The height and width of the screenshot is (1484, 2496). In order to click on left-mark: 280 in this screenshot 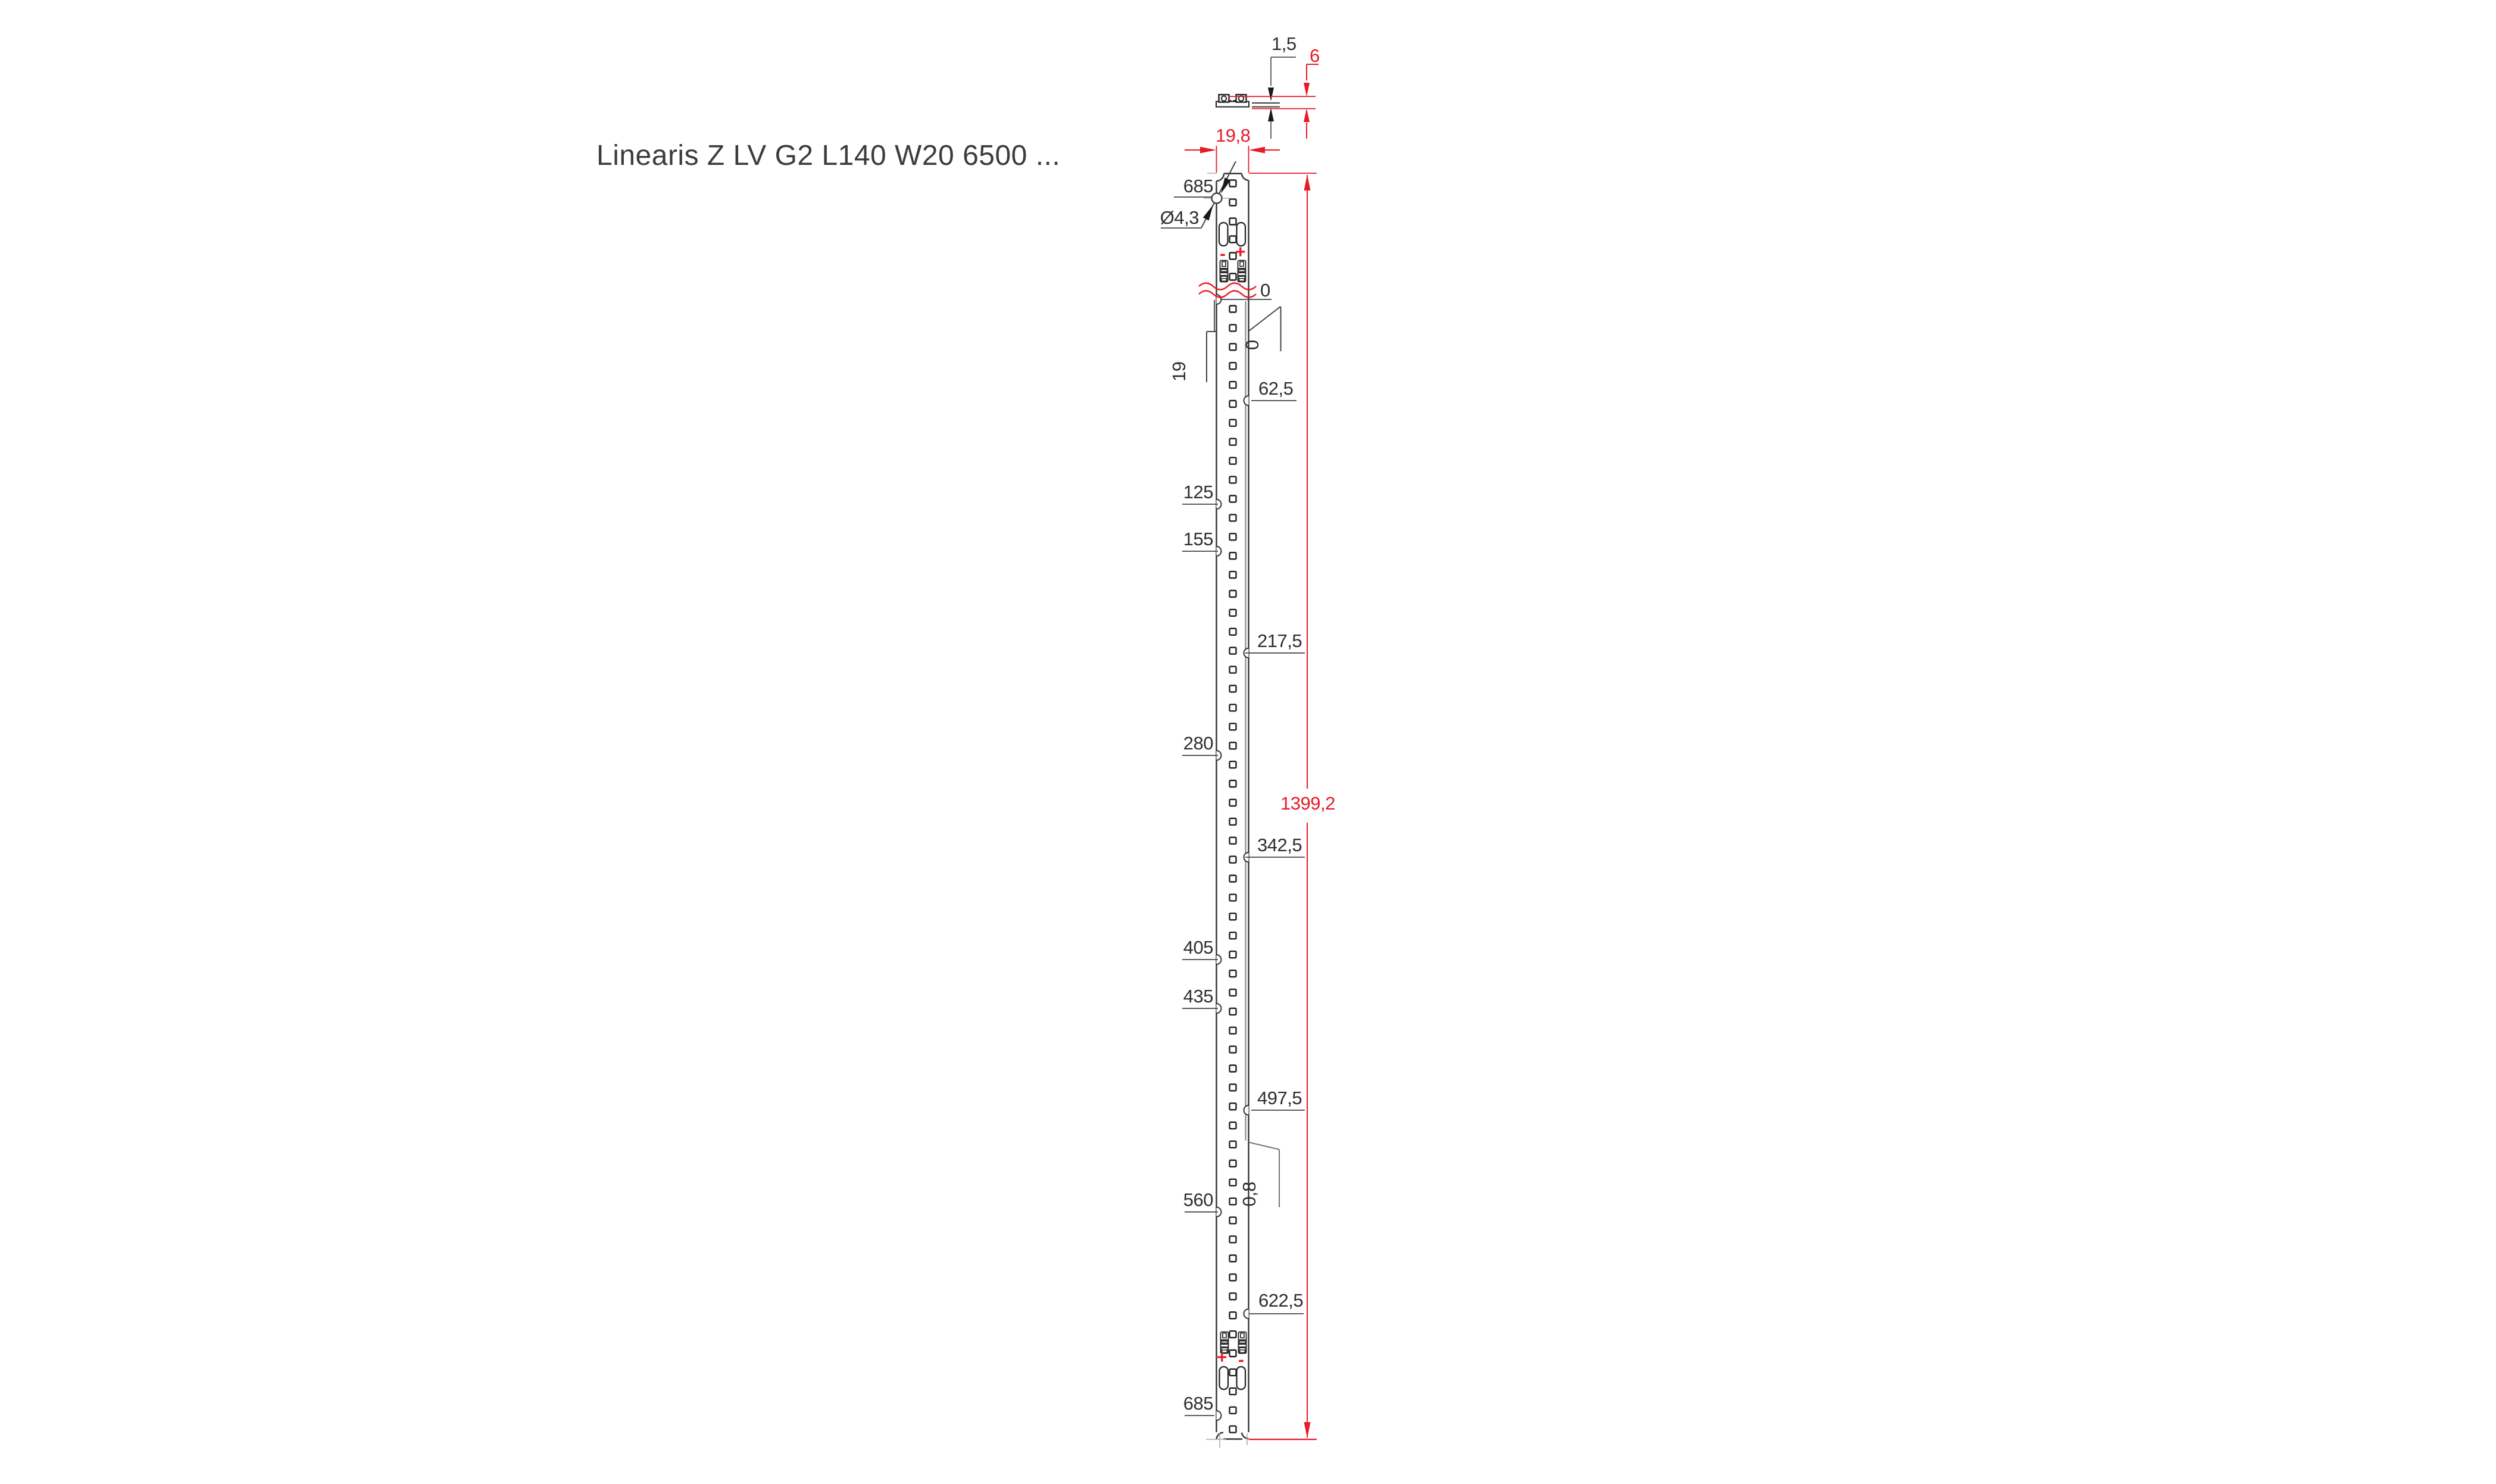, I will do `click(1198, 744)`.